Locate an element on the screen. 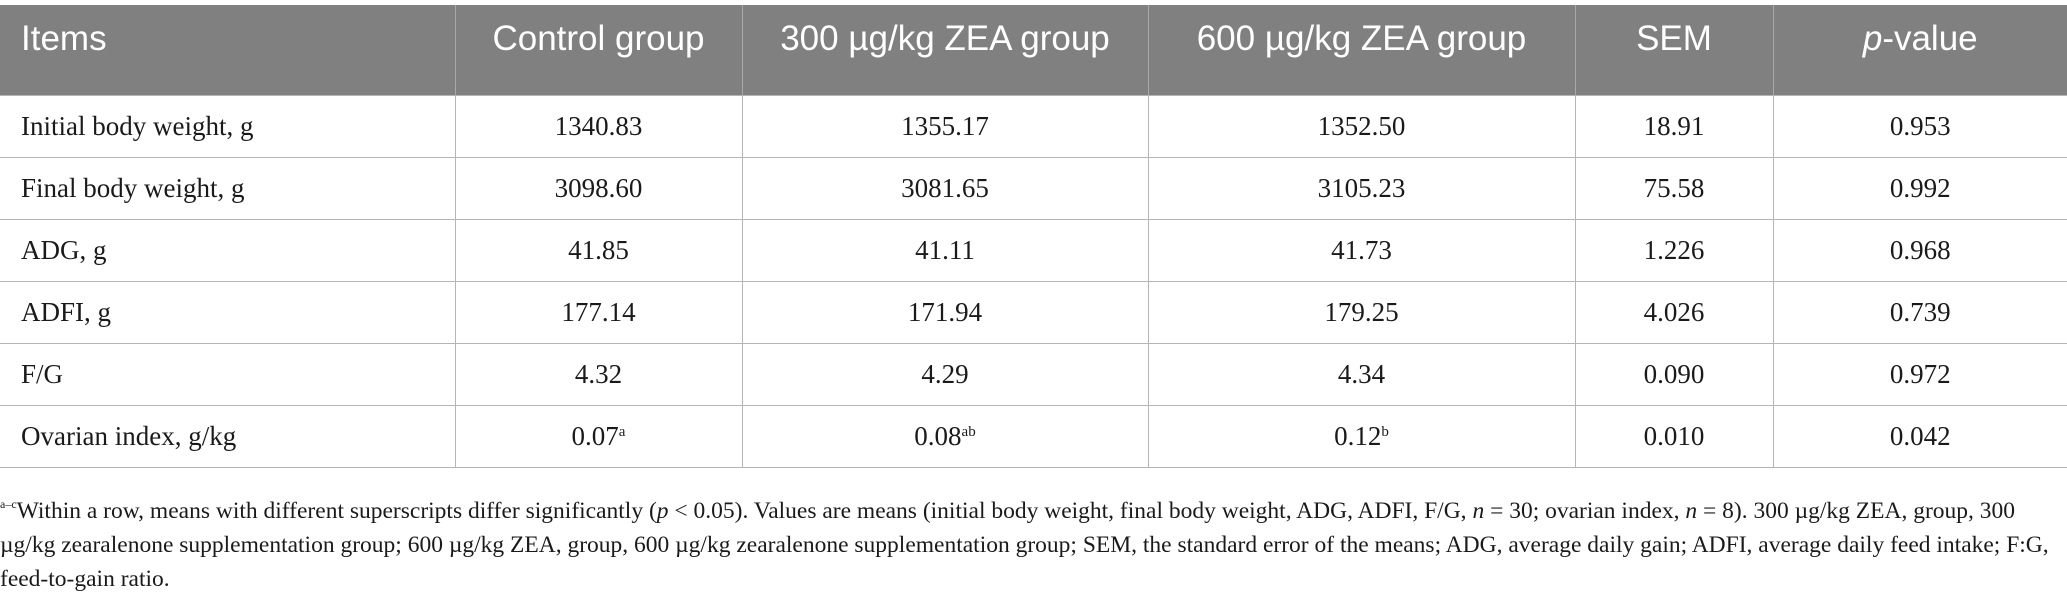  table-row: ADG, g 41.85 41.11 41.73 1.226 0.968 is located at coordinates (1033, 249).